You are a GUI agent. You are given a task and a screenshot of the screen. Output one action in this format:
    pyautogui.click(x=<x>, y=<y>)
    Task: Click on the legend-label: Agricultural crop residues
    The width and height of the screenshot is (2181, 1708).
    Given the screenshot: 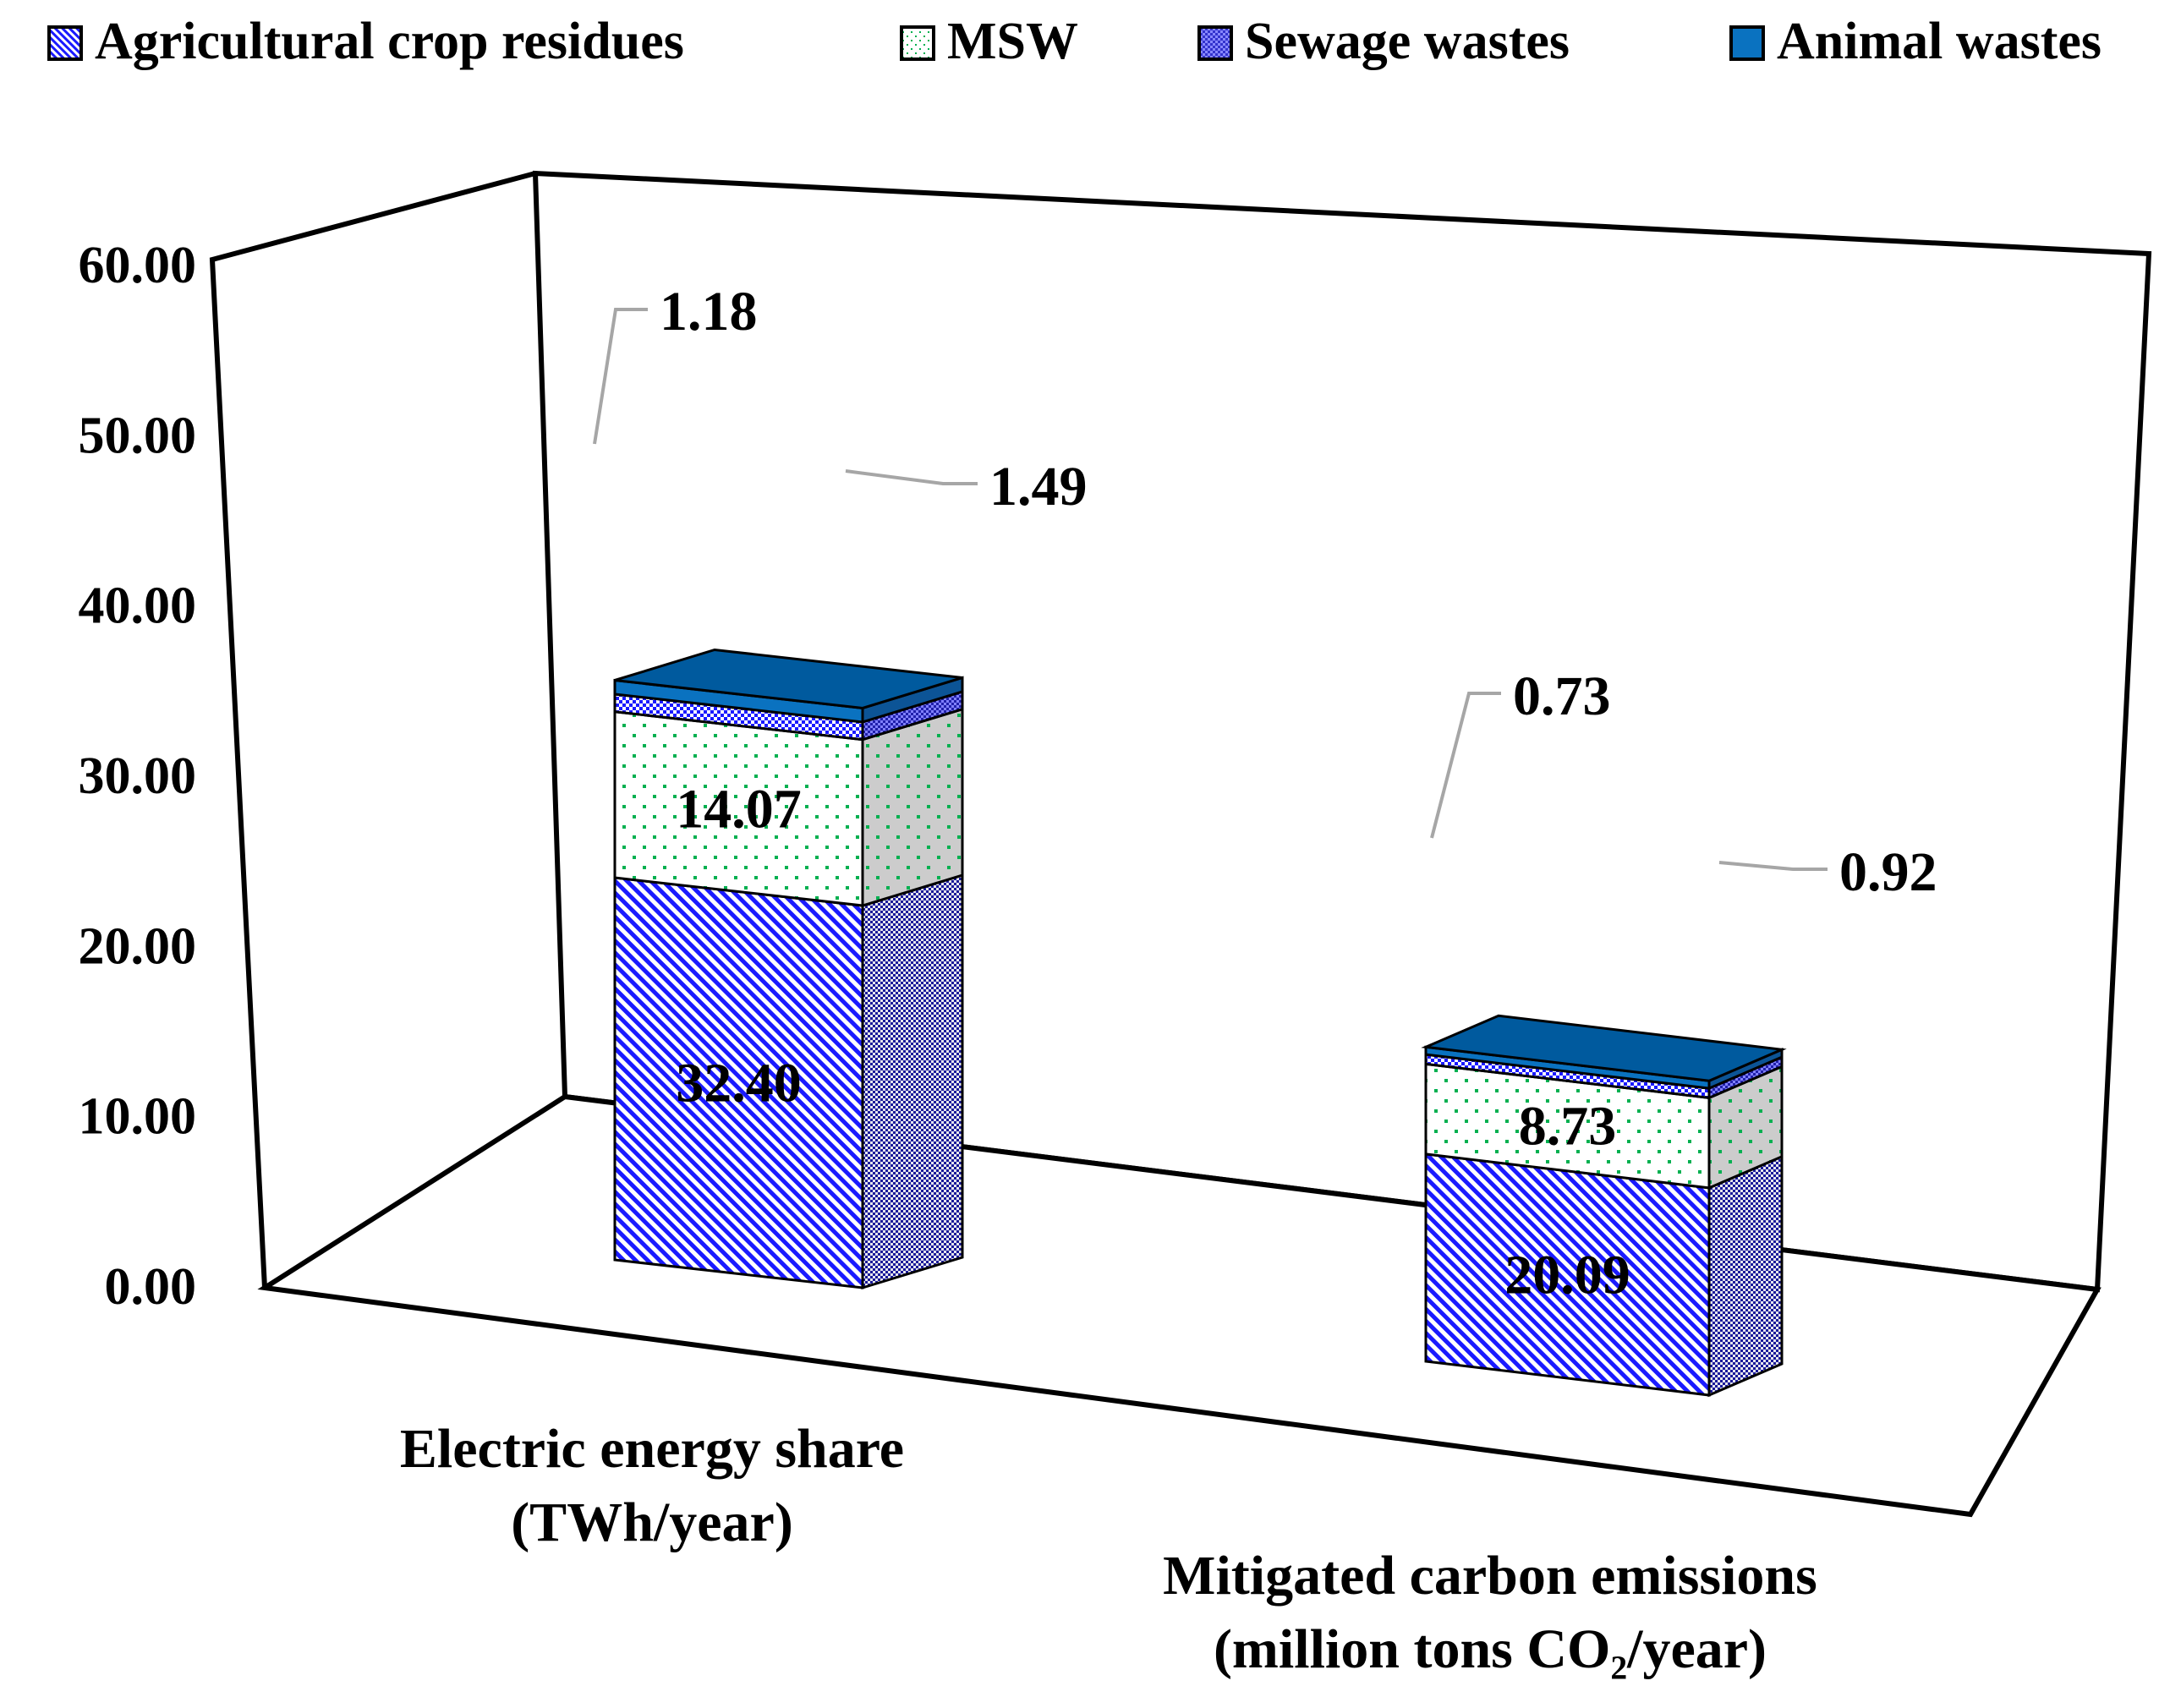 What is the action you would take?
    pyautogui.click(x=390, y=41)
    